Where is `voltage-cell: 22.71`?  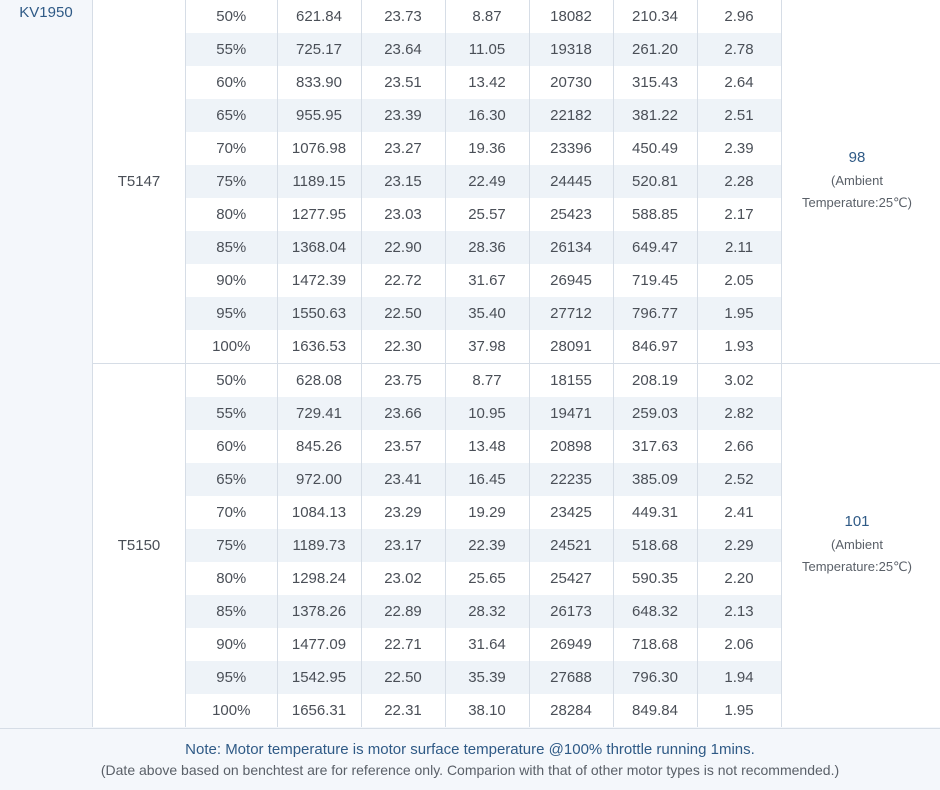 voltage-cell: 22.71 is located at coordinates (403, 644).